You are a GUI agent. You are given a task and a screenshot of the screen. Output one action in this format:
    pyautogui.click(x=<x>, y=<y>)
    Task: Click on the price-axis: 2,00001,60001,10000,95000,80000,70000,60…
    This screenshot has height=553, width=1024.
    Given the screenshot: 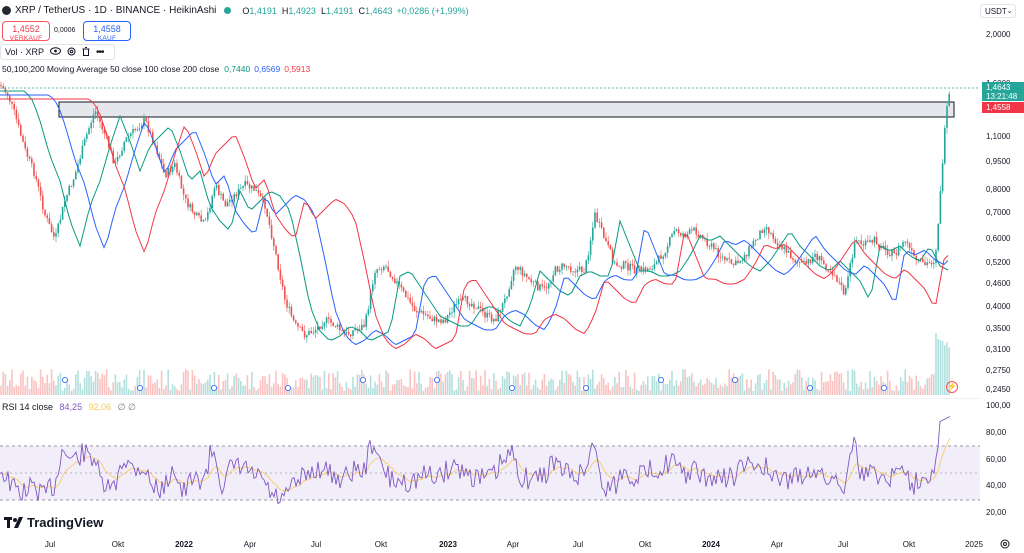 What is the action you would take?
    pyautogui.click(x=1002, y=199)
    